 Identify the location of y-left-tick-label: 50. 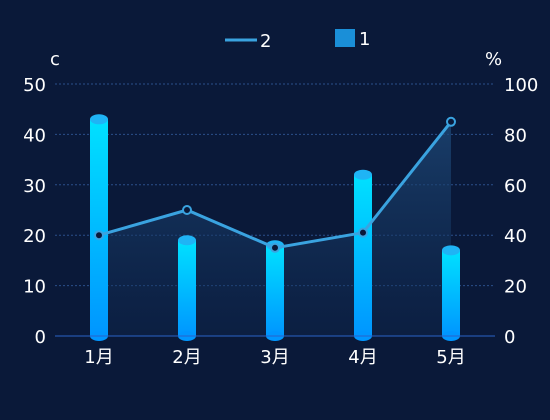
(34, 85).